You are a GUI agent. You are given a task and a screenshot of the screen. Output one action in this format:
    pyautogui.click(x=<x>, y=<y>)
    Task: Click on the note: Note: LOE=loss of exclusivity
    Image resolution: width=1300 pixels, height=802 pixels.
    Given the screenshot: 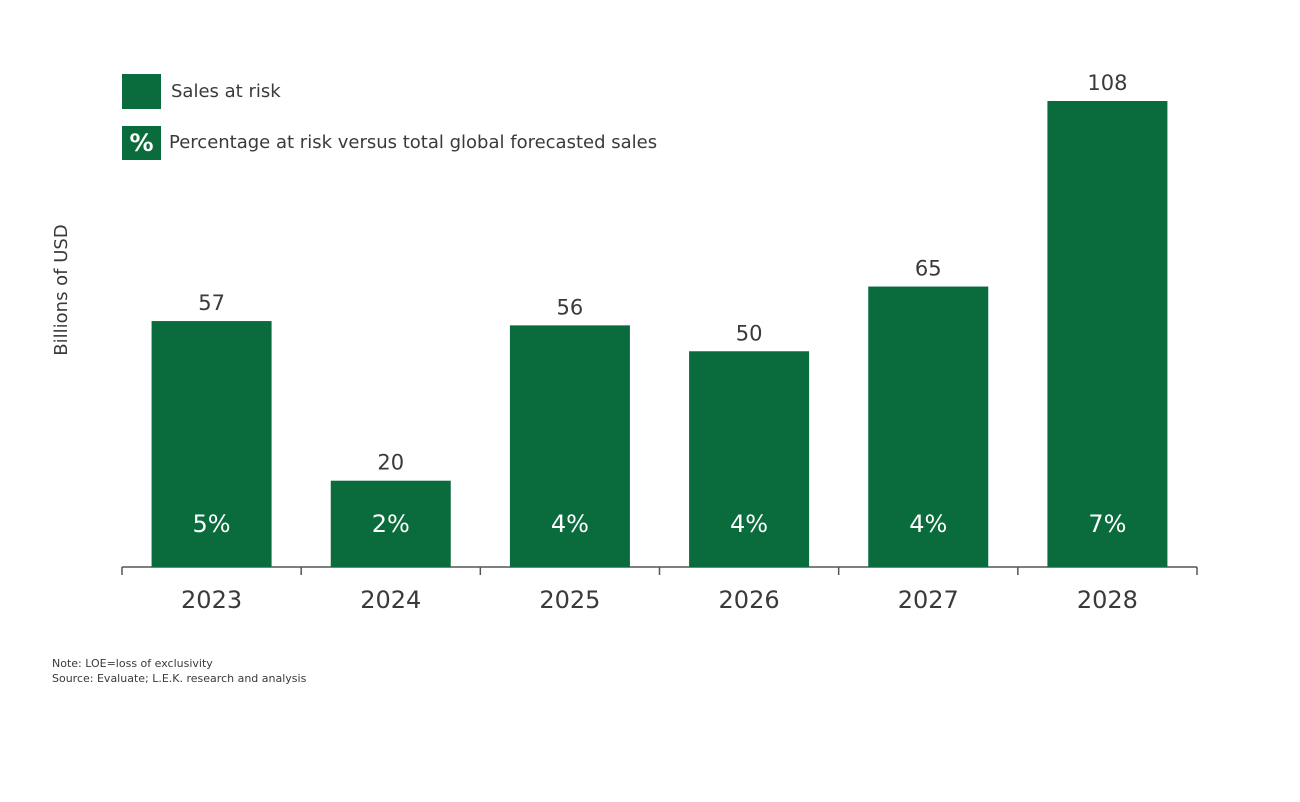 What is the action you would take?
    pyautogui.click(x=132, y=663)
    